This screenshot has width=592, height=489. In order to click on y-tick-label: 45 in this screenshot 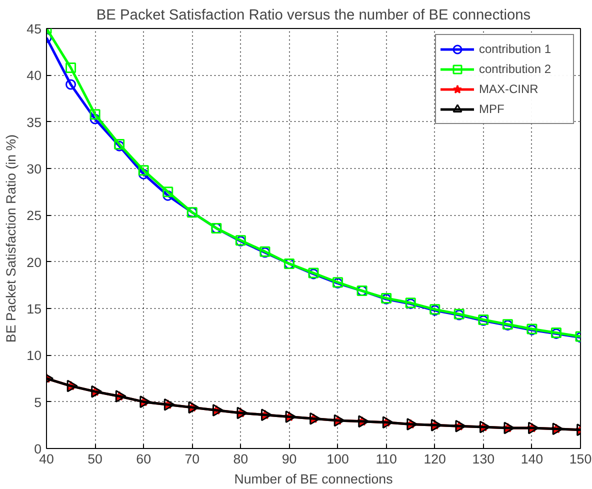, I will do `click(34, 29)`.